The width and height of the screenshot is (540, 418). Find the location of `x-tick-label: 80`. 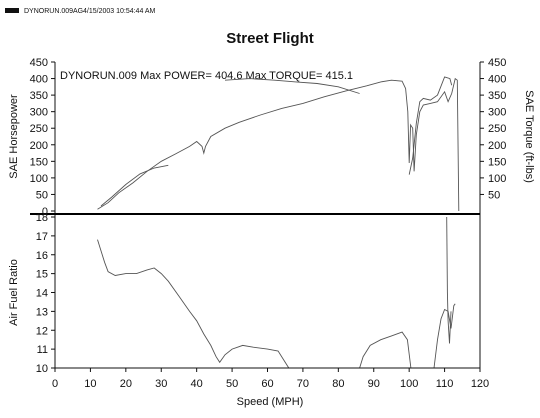

x-tick-label: 80 is located at coordinates (338, 384).